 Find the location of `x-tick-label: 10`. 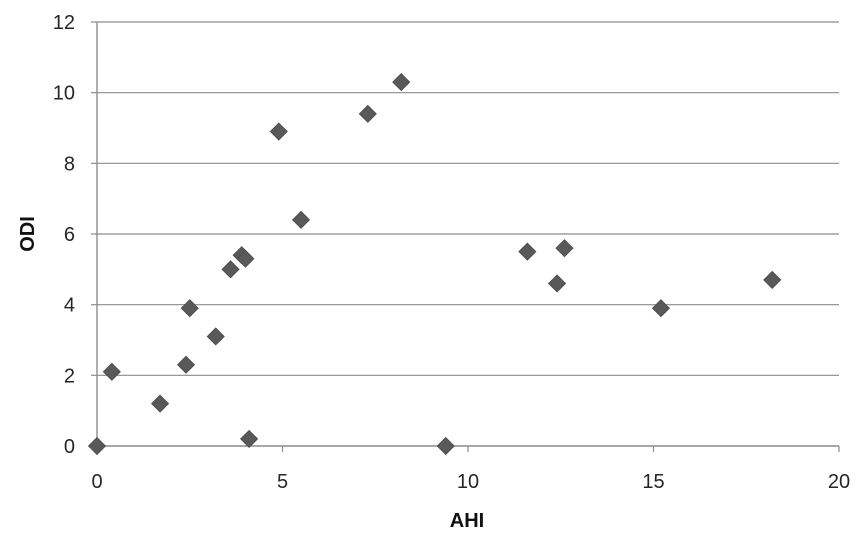

x-tick-label: 10 is located at coordinates (468, 482).